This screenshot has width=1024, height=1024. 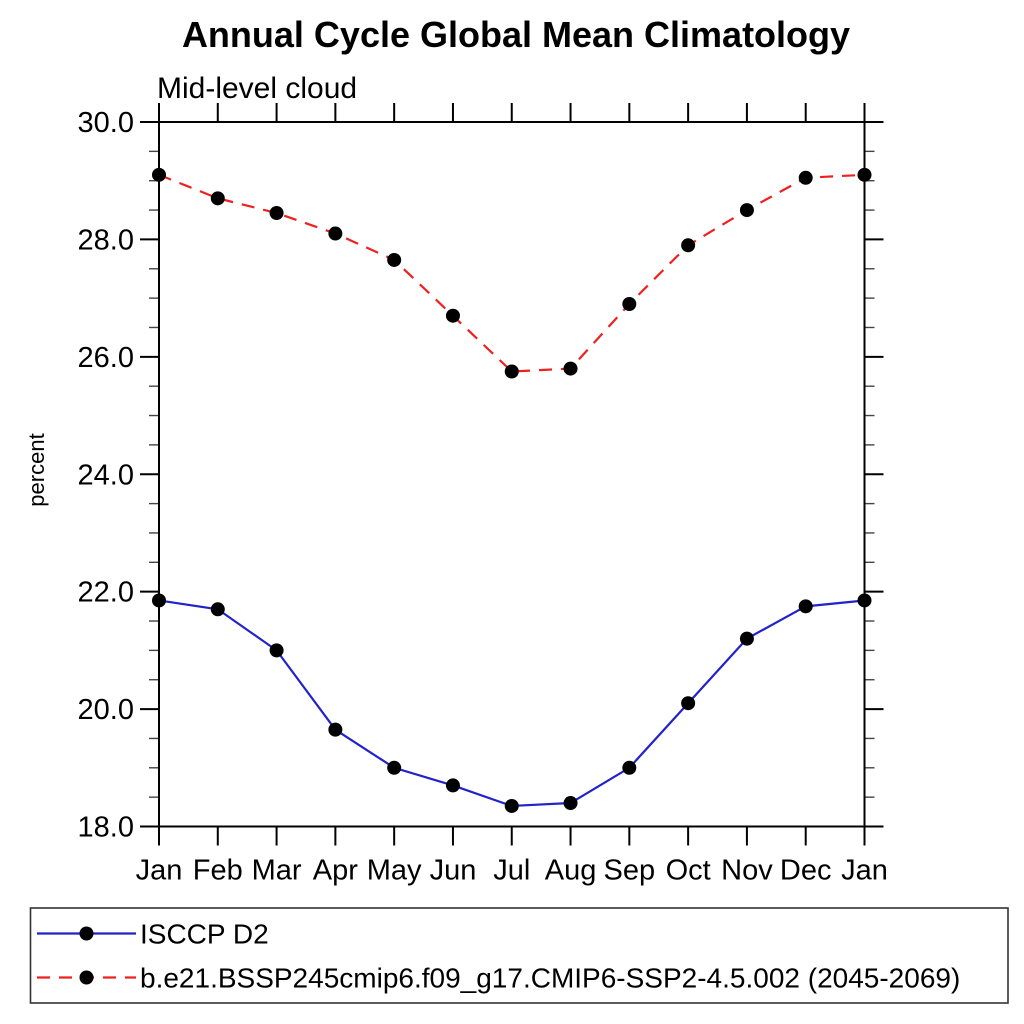 I want to click on y-tick-label: 24.0, so click(x=106, y=475).